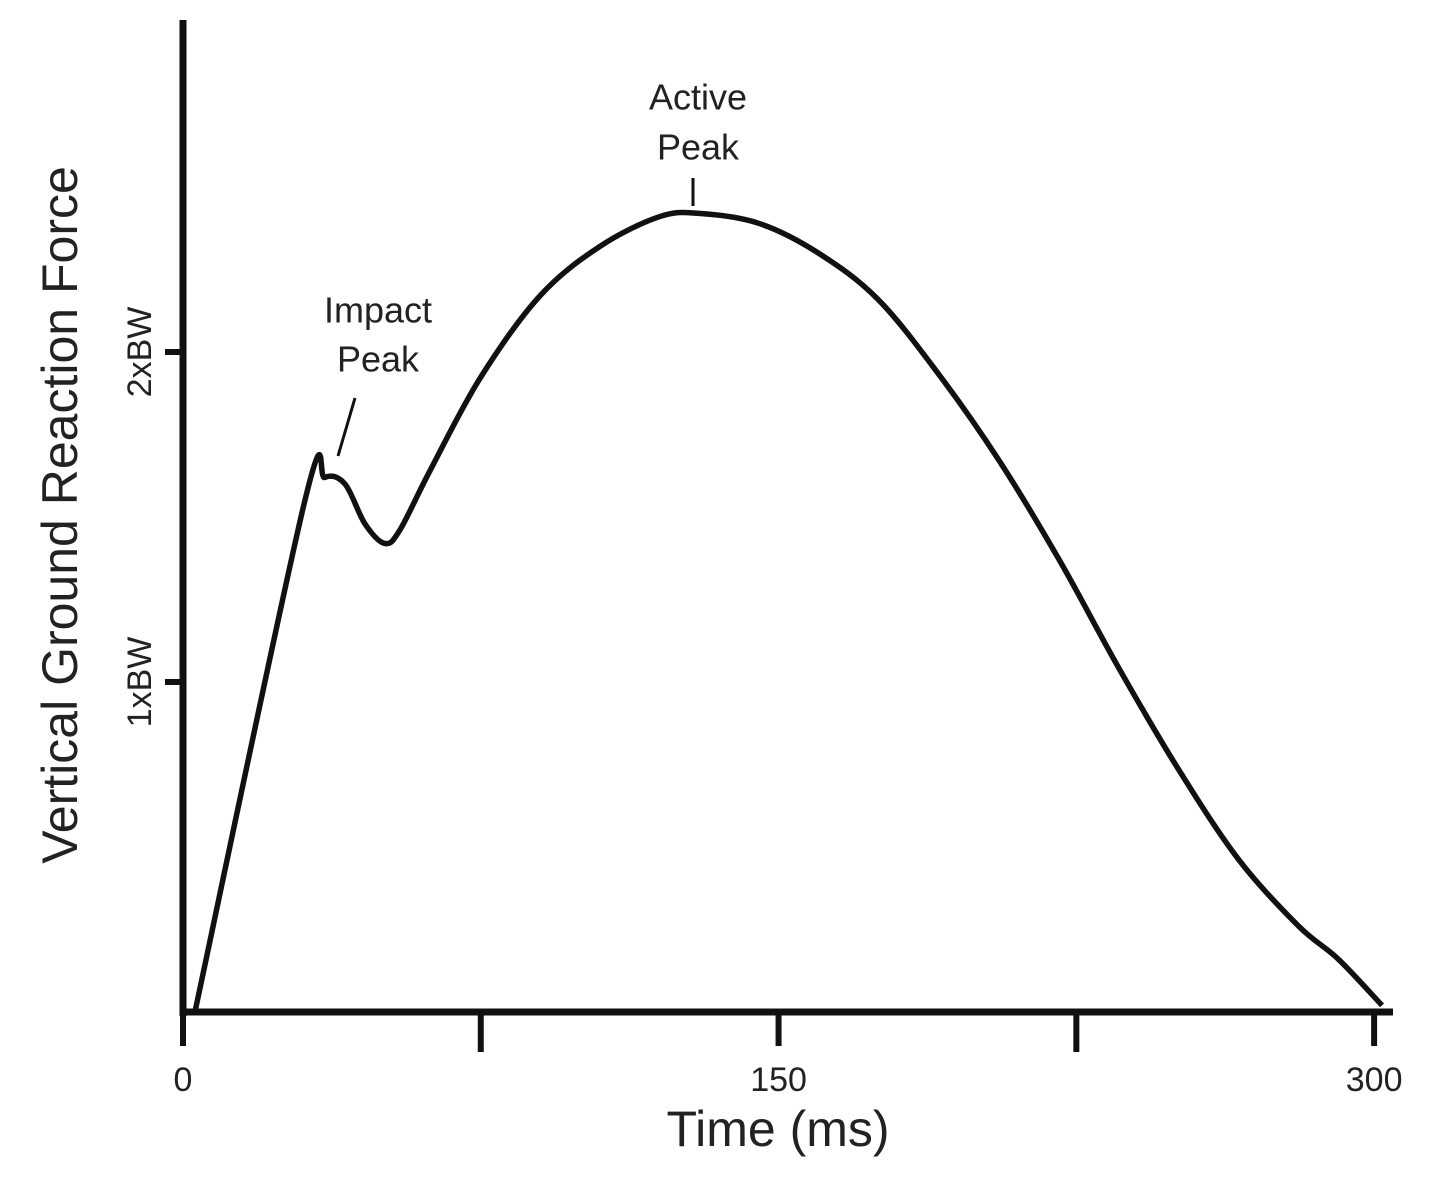 The image size is (1440, 1198). What do you see at coordinates (778, 1080) in the screenshot?
I see `x-tick-label: 150` at bounding box center [778, 1080].